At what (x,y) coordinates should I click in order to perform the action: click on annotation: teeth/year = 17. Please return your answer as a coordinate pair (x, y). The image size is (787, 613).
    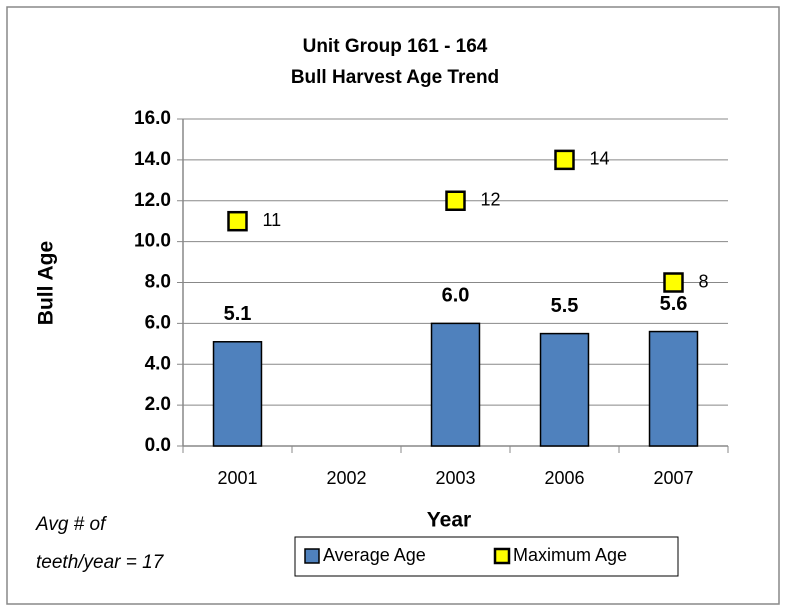
    Looking at the image, I should click on (100, 562).